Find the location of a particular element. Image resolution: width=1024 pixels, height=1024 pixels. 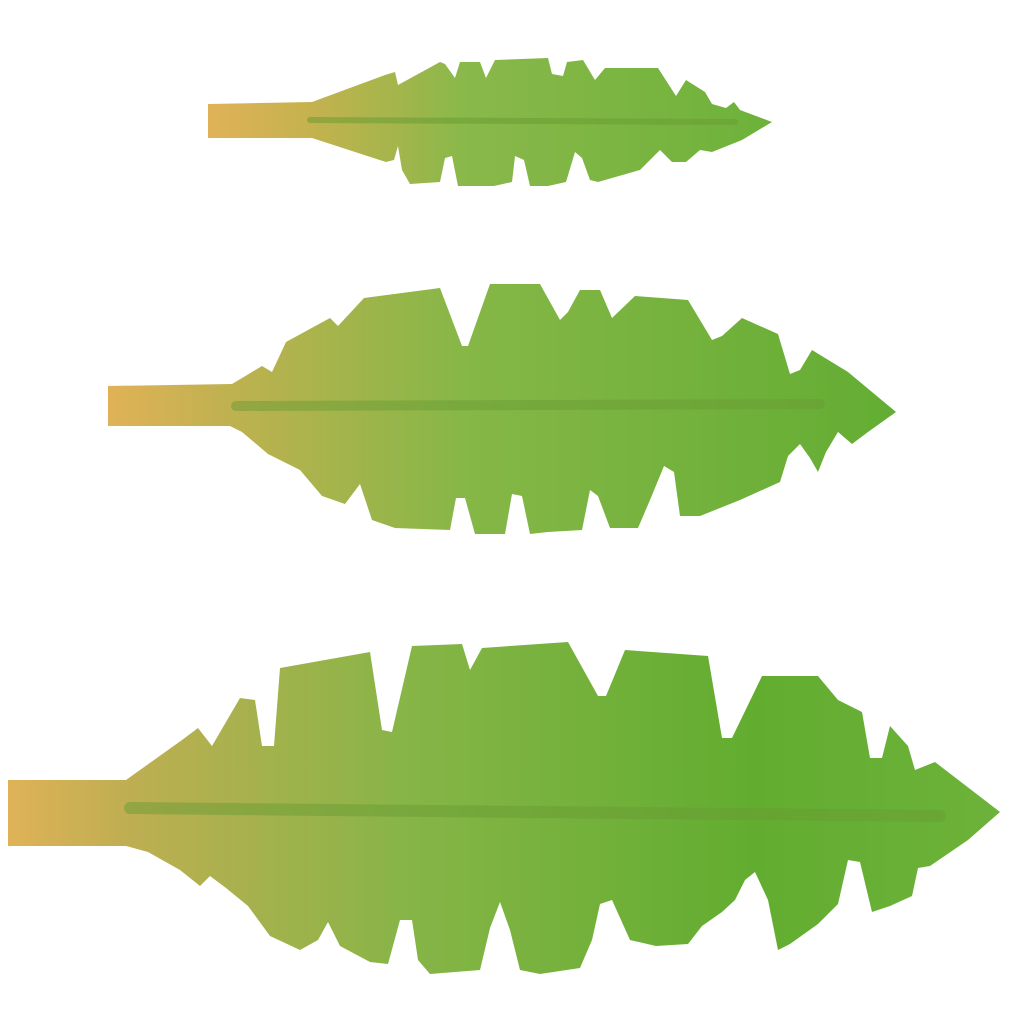

leaf-large-midrib is located at coordinates (535, 812).